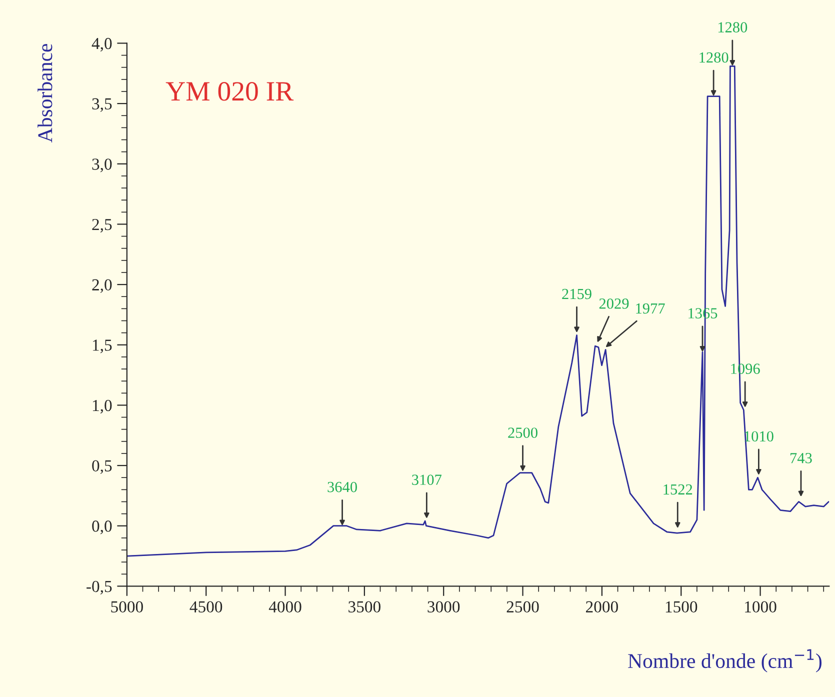 The width and height of the screenshot is (835, 697). I want to click on x-tick-label: 2000, so click(602, 606).